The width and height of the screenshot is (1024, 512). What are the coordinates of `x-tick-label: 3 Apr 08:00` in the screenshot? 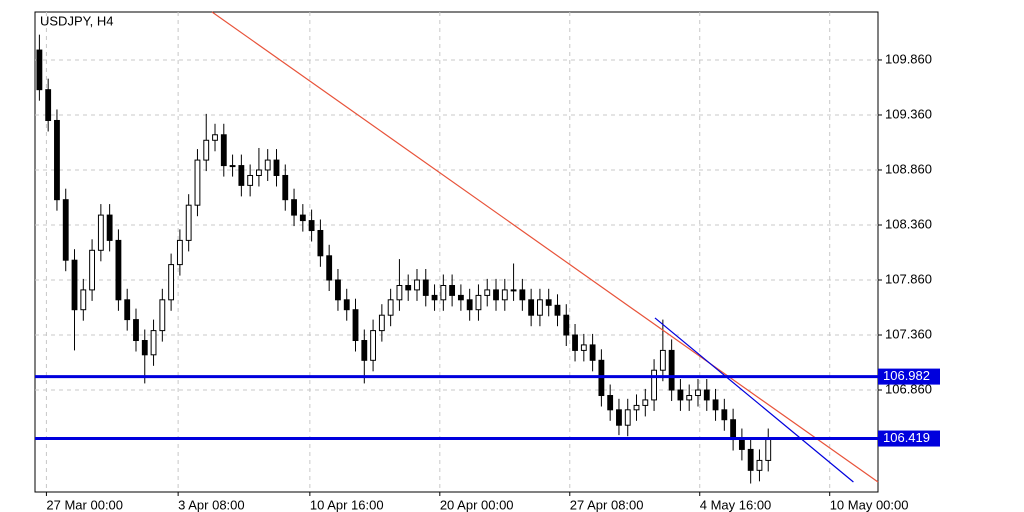 It's located at (211, 504).